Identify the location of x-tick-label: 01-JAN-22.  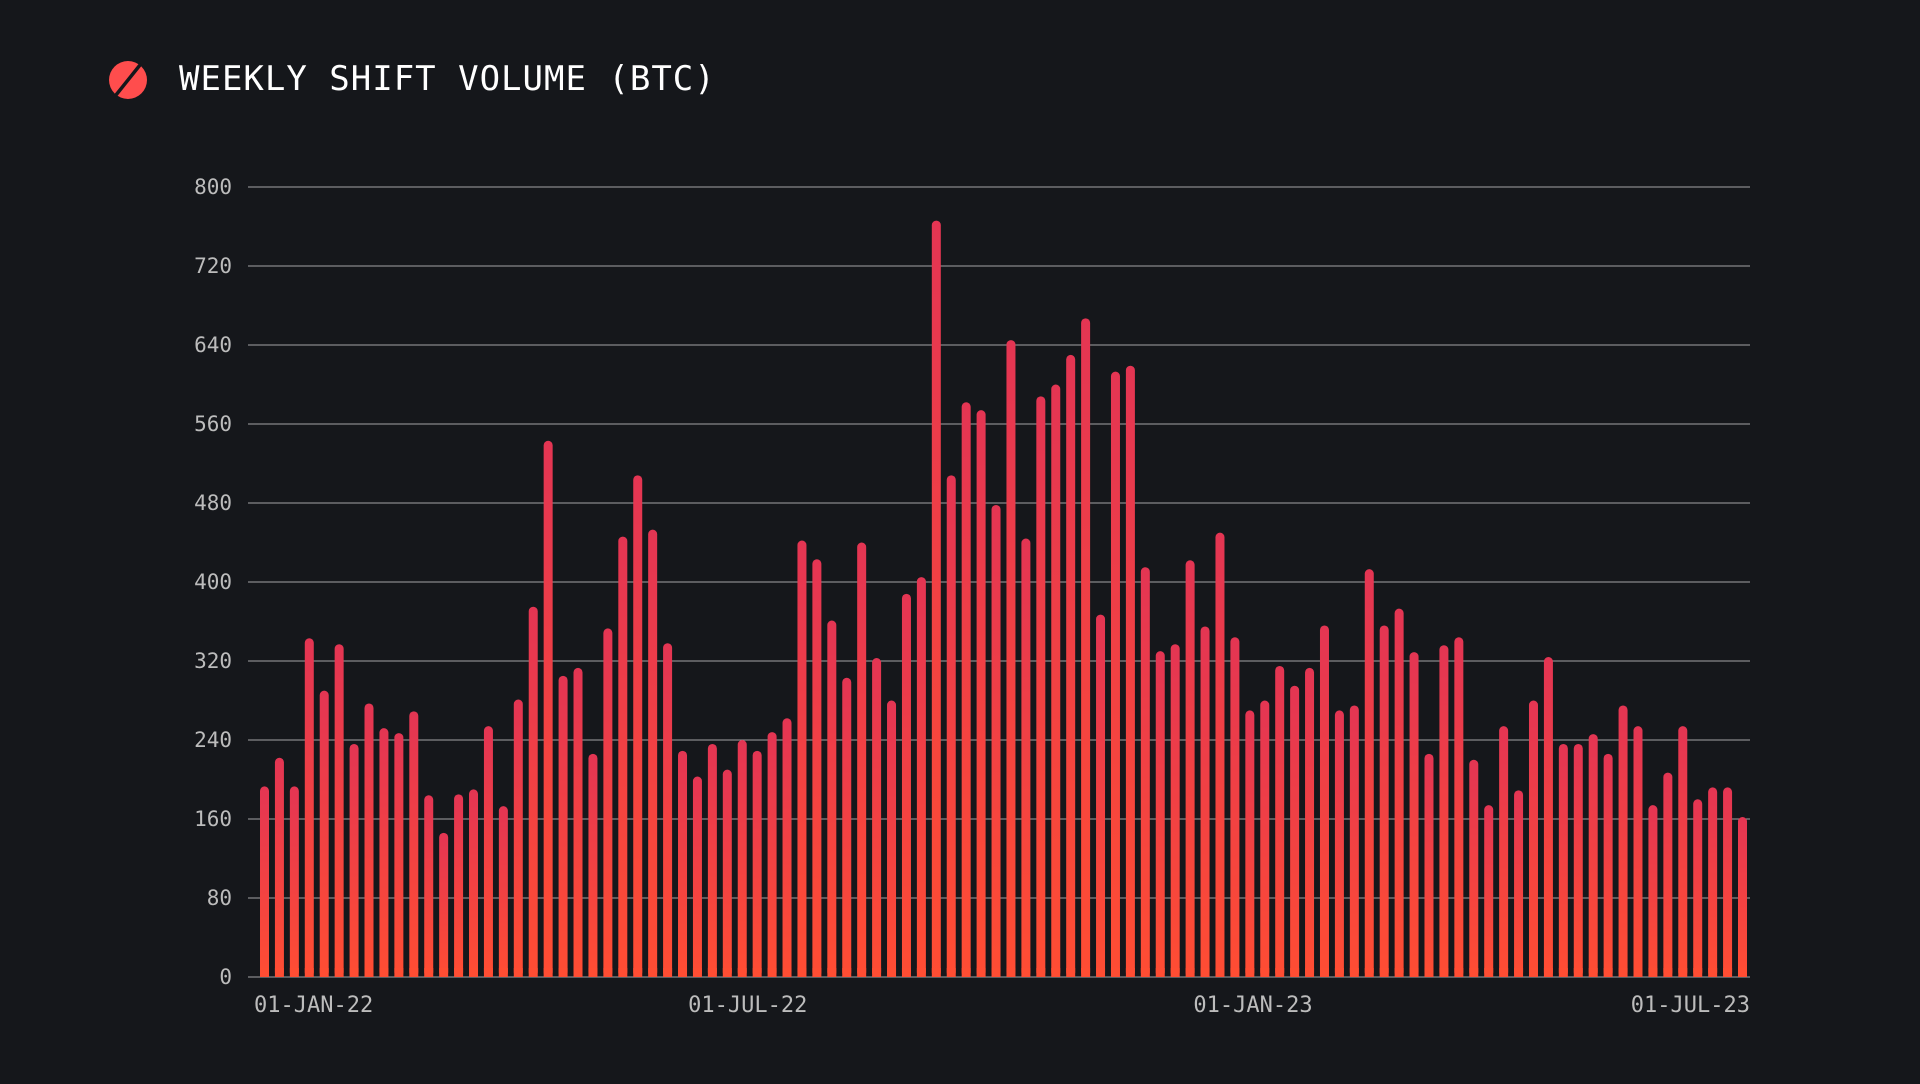
(313, 1005).